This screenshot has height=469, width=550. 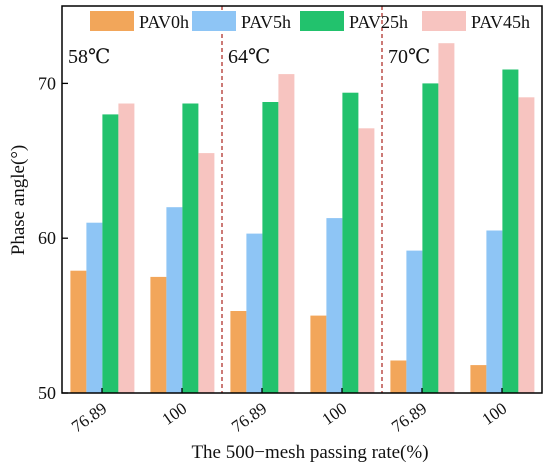 I want to click on x-tick-label-5: 100, so click(x=495, y=414).